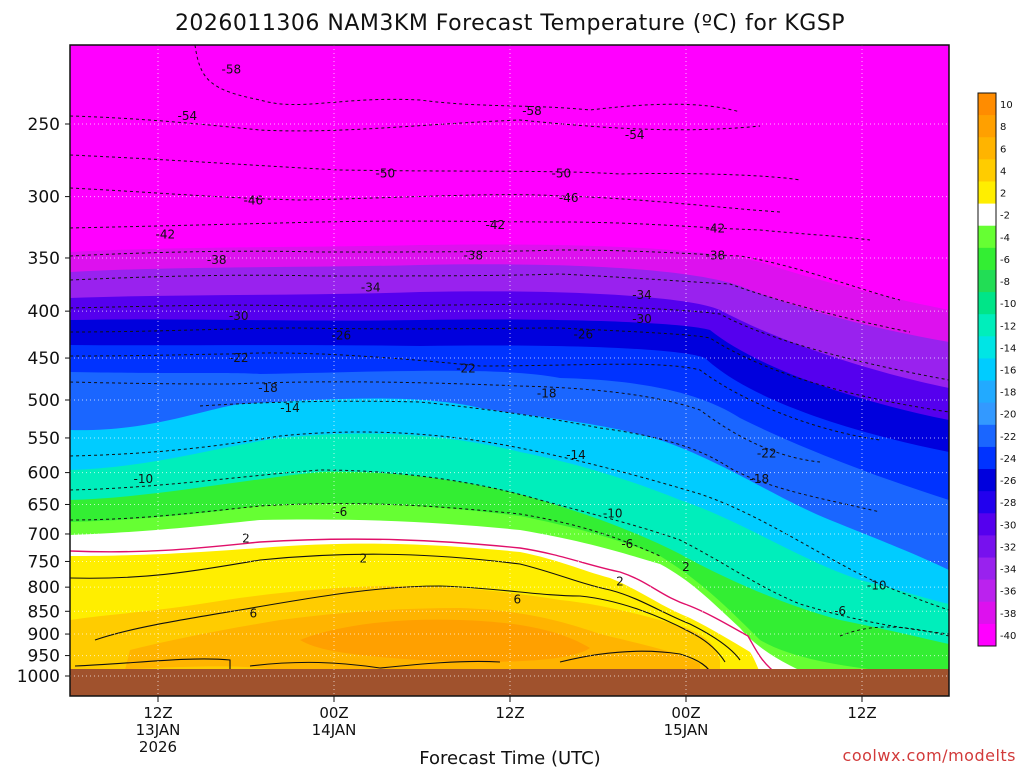 This screenshot has height=768, width=1024. What do you see at coordinates (44, 505) in the screenshot?
I see `y-tick-label: 650` at bounding box center [44, 505].